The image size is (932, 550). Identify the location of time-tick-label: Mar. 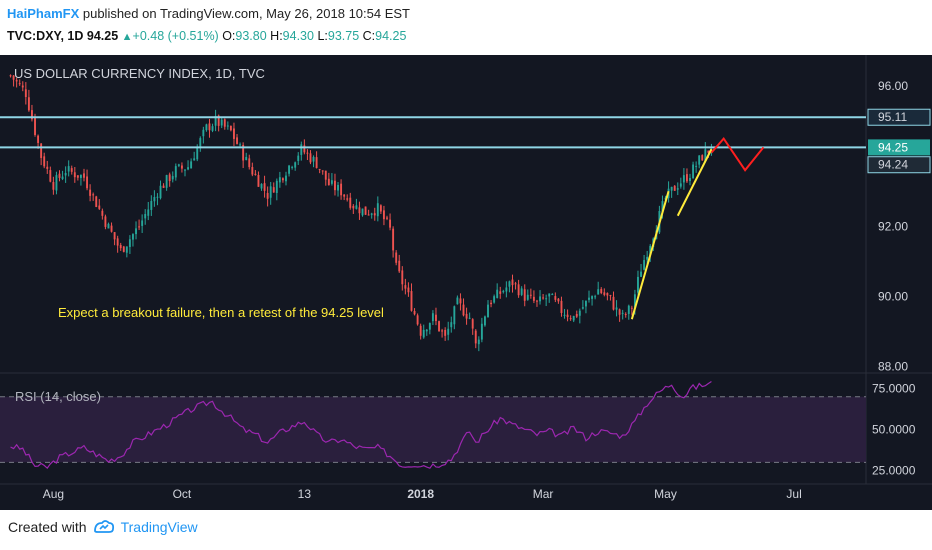
(543, 494).